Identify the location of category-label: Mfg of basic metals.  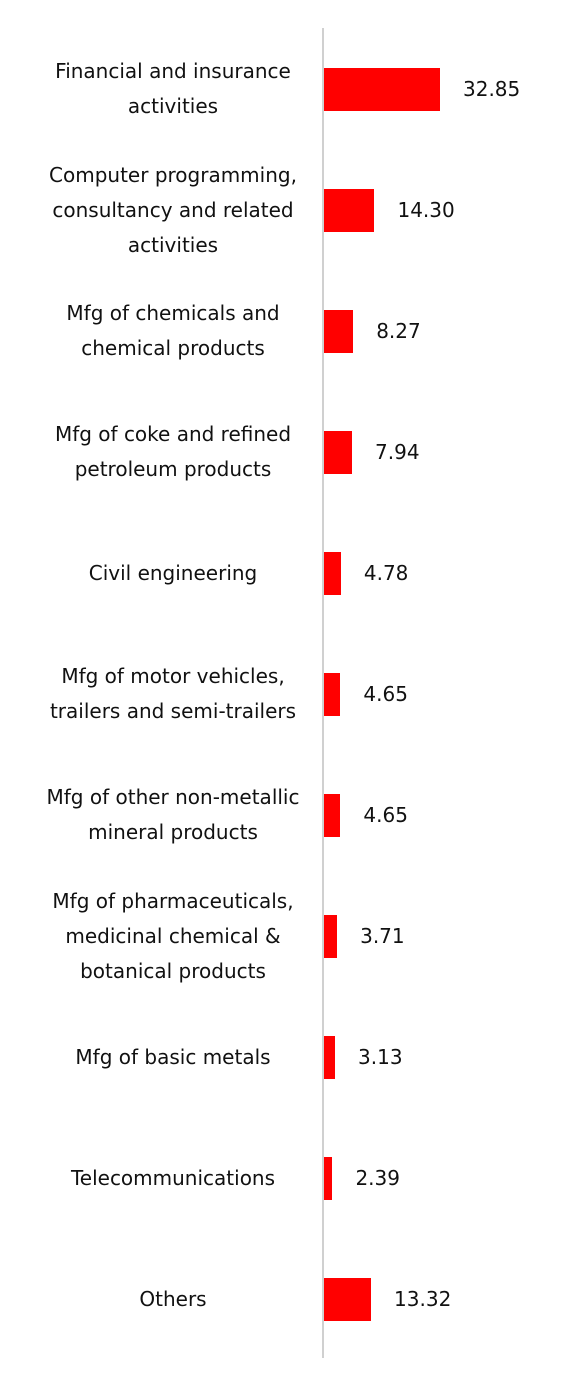
(173, 1056).